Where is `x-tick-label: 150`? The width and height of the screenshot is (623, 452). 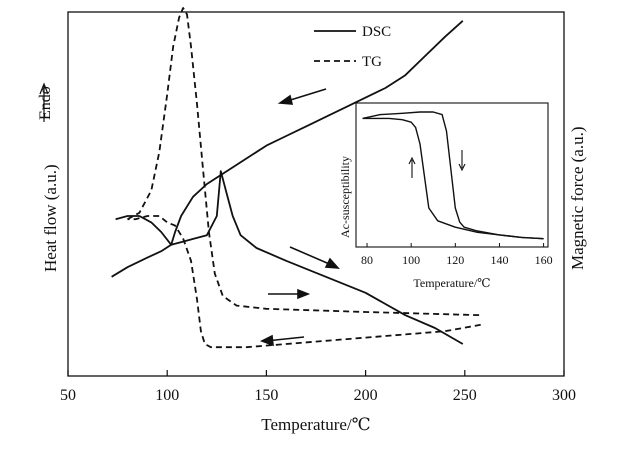
x-tick-label: 150 is located at coordinates (266, 395).